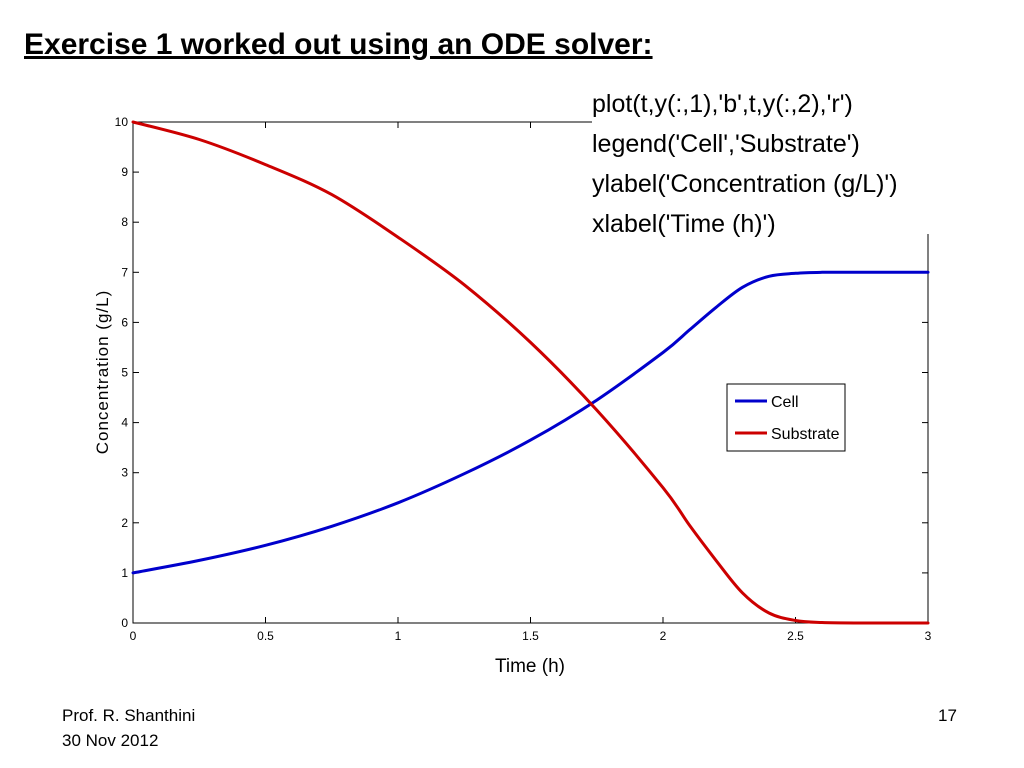 The height and width of the screenshot is (768, 1024). I want to click on code-line: legend('Cell','Substrate'), so click(726, 144).